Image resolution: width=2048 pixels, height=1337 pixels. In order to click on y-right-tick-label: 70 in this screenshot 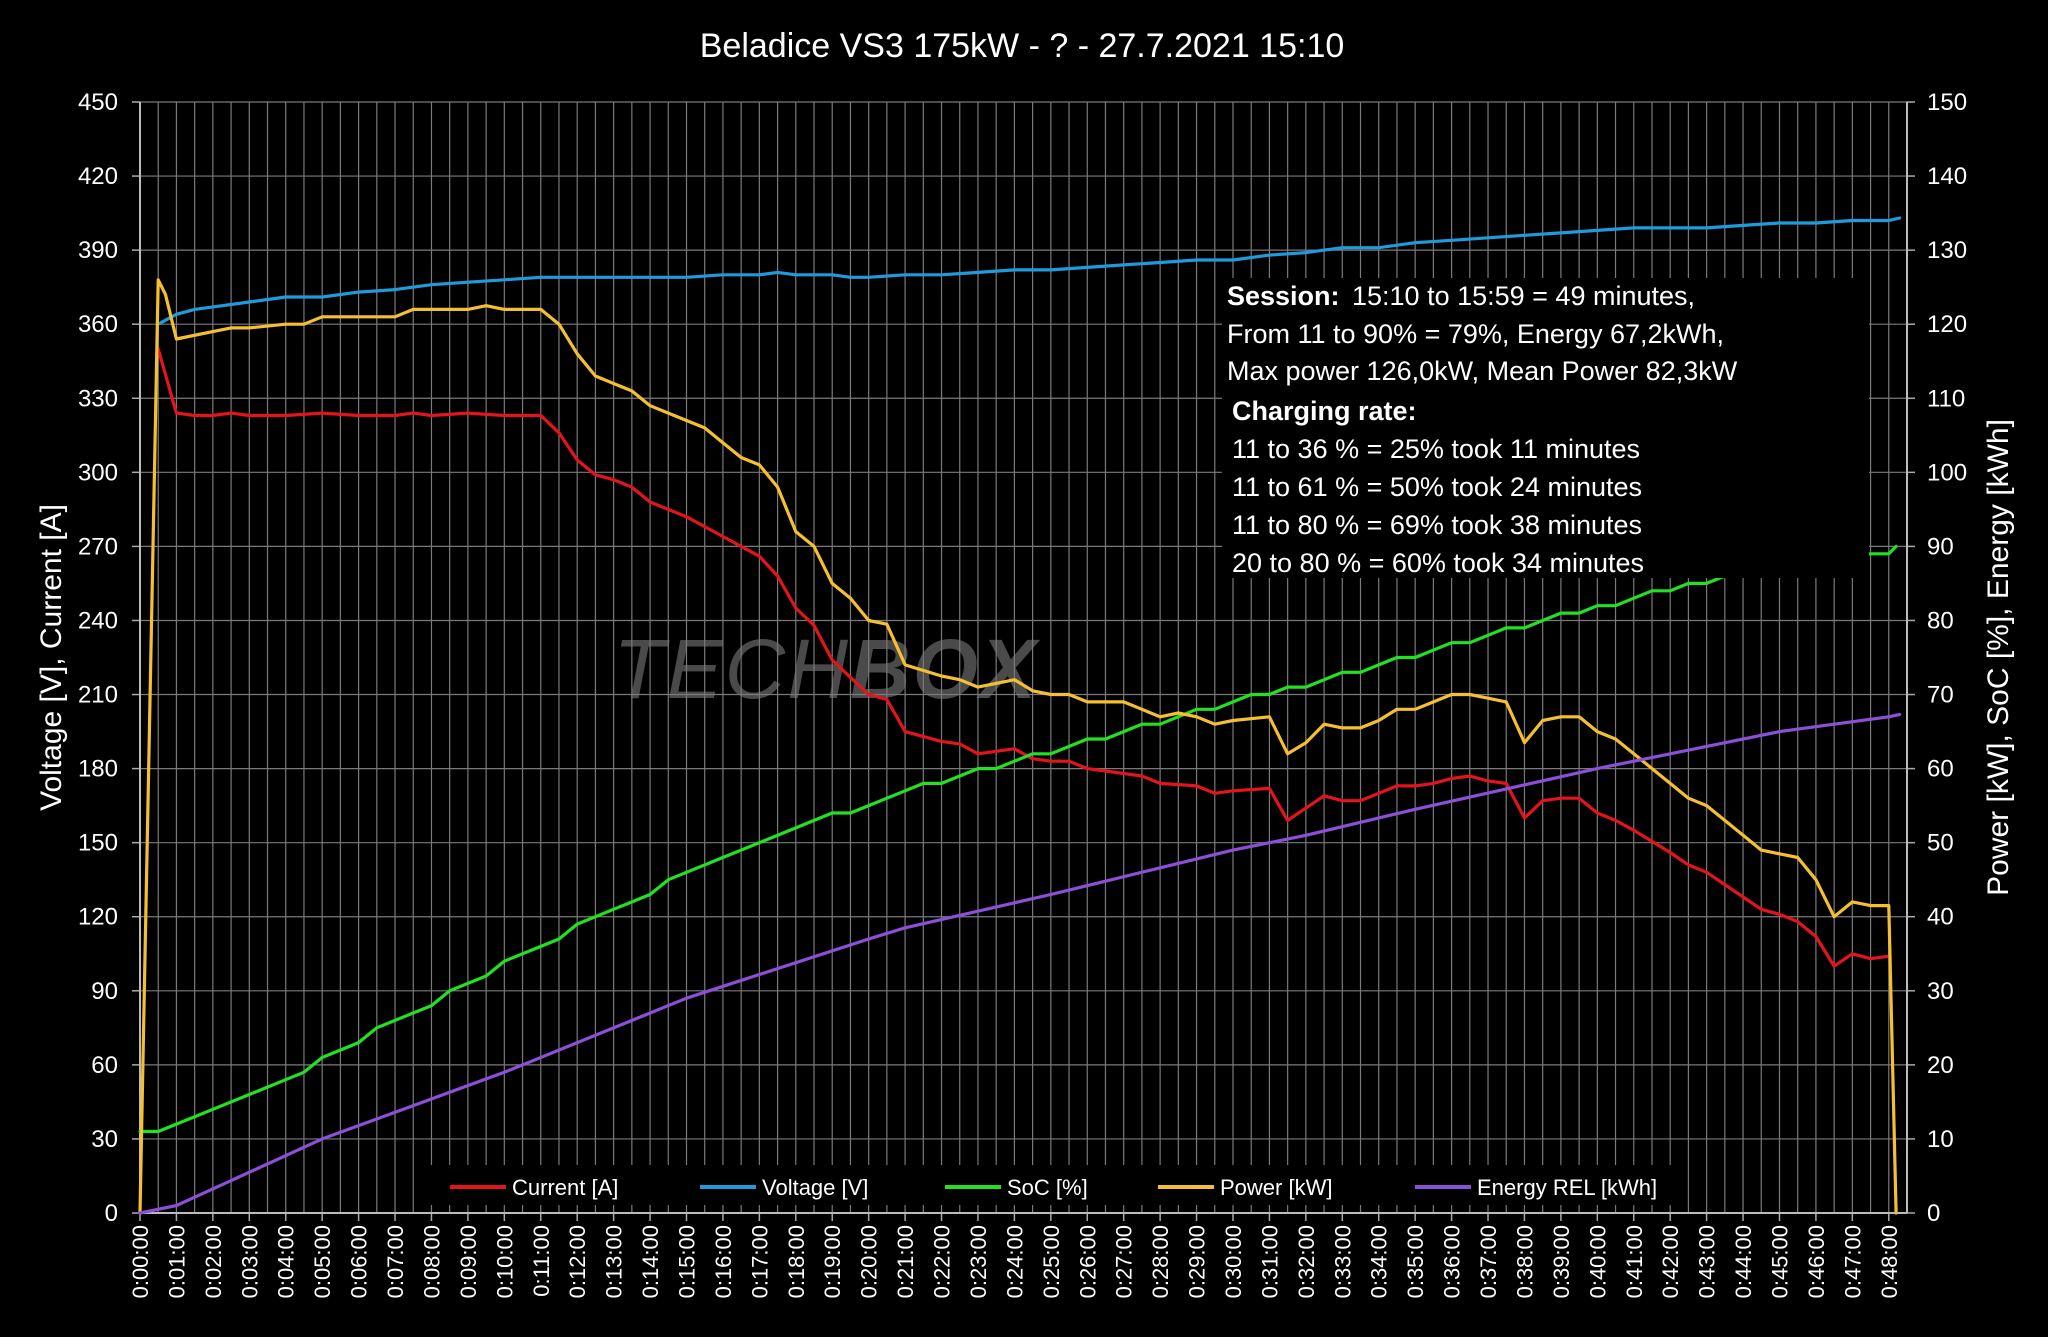, I will do `click(1940, 695)`.